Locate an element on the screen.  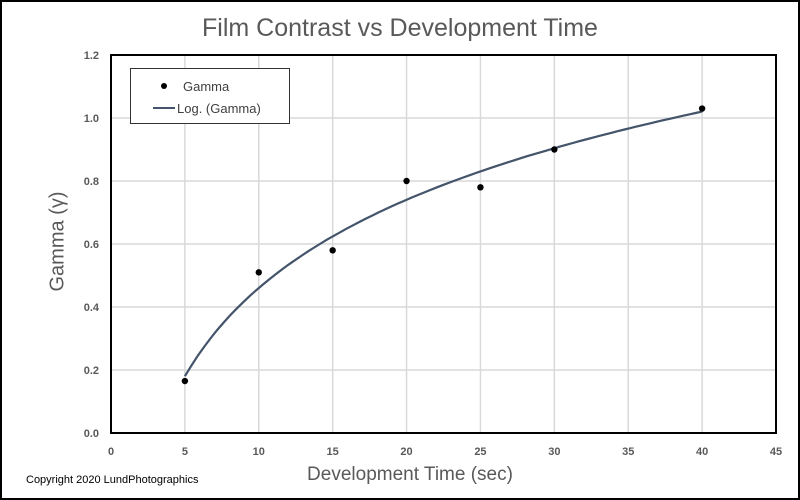
x-tick-label: 45 is located at coordinates (776, 452).